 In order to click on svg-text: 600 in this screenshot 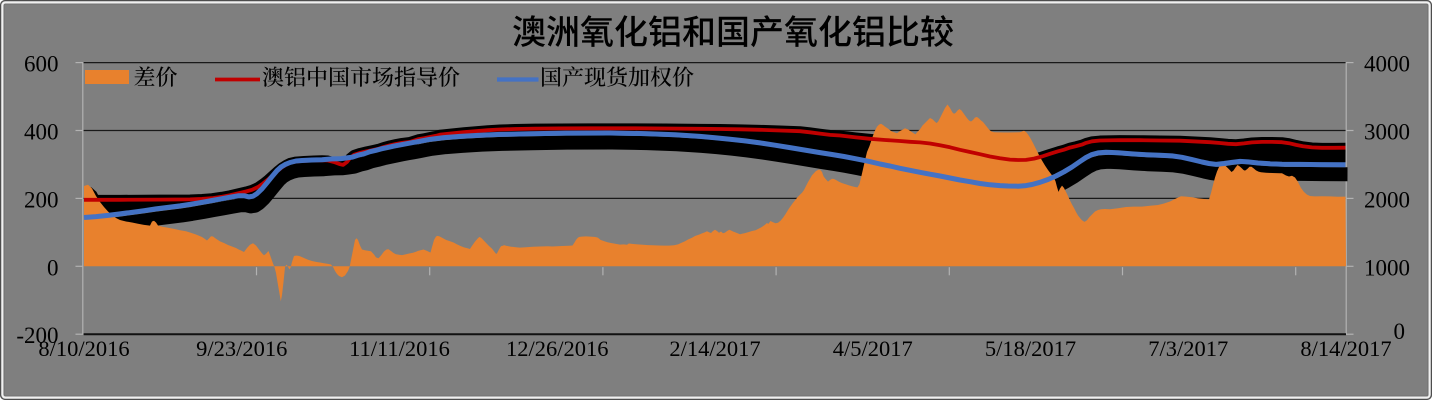, I will do `click(41, 64)`.